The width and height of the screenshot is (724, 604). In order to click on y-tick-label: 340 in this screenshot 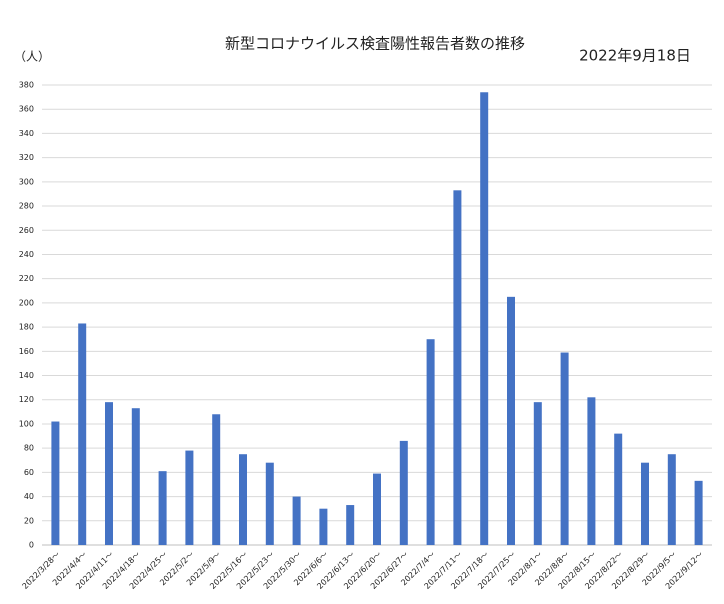, I will do `click(26, 133)`.